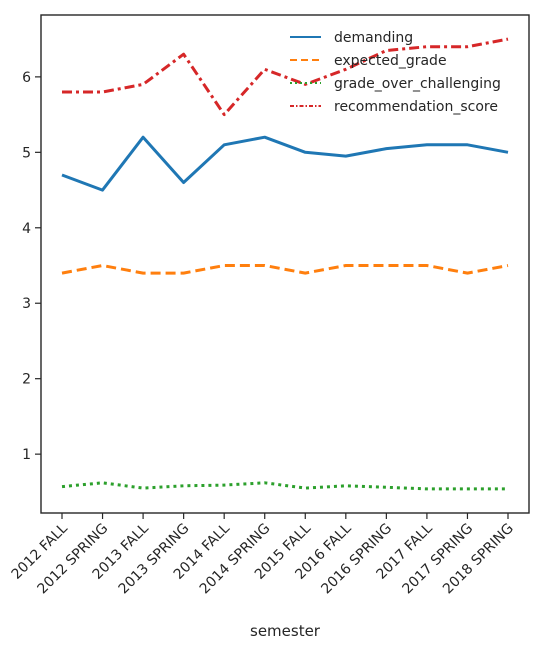 The width and height of the screenshot is (558, 650). What do you see at coordinates (26, 153) in the screenshot?
I see `y-tick-label: 5` at bounding box center [26, 153].